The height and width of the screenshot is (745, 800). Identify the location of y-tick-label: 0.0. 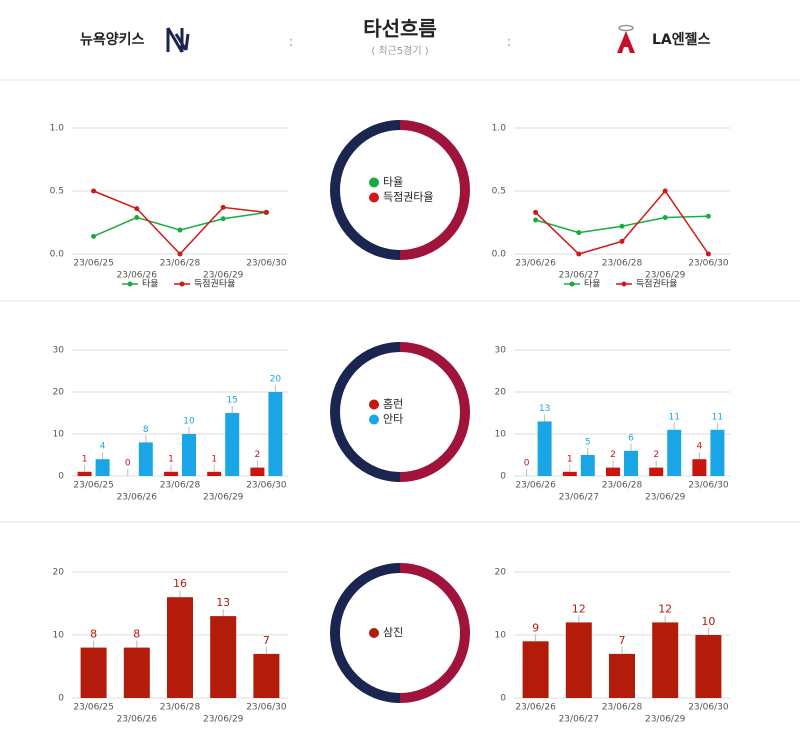
(57, 255).